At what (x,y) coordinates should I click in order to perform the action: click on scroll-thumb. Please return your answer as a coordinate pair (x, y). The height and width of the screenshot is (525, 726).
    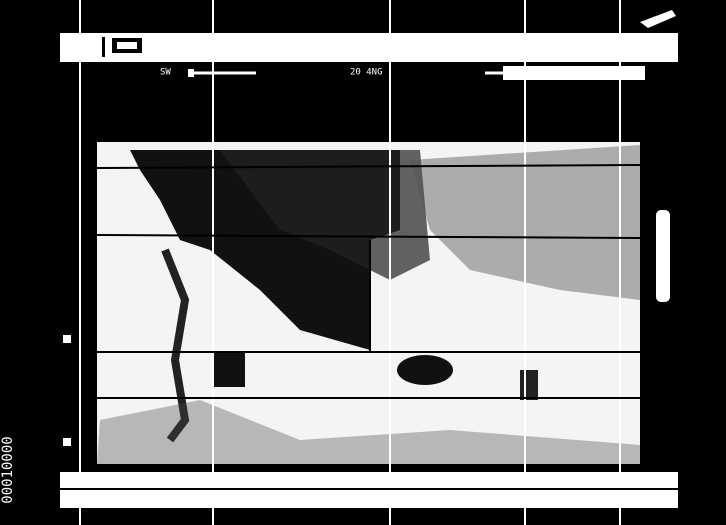
    Looking at the image, I should click on (663, 256).